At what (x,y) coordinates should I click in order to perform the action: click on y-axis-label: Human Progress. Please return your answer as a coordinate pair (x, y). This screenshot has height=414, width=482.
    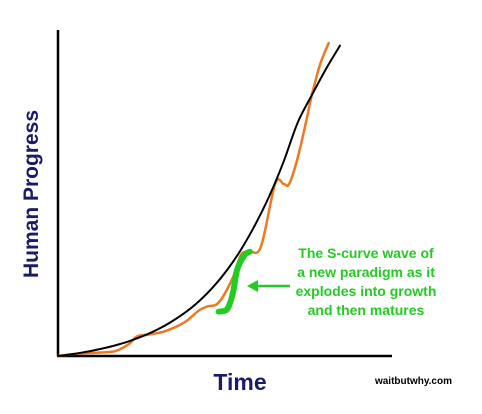
    Looking at the image, I should click on (31, 194).